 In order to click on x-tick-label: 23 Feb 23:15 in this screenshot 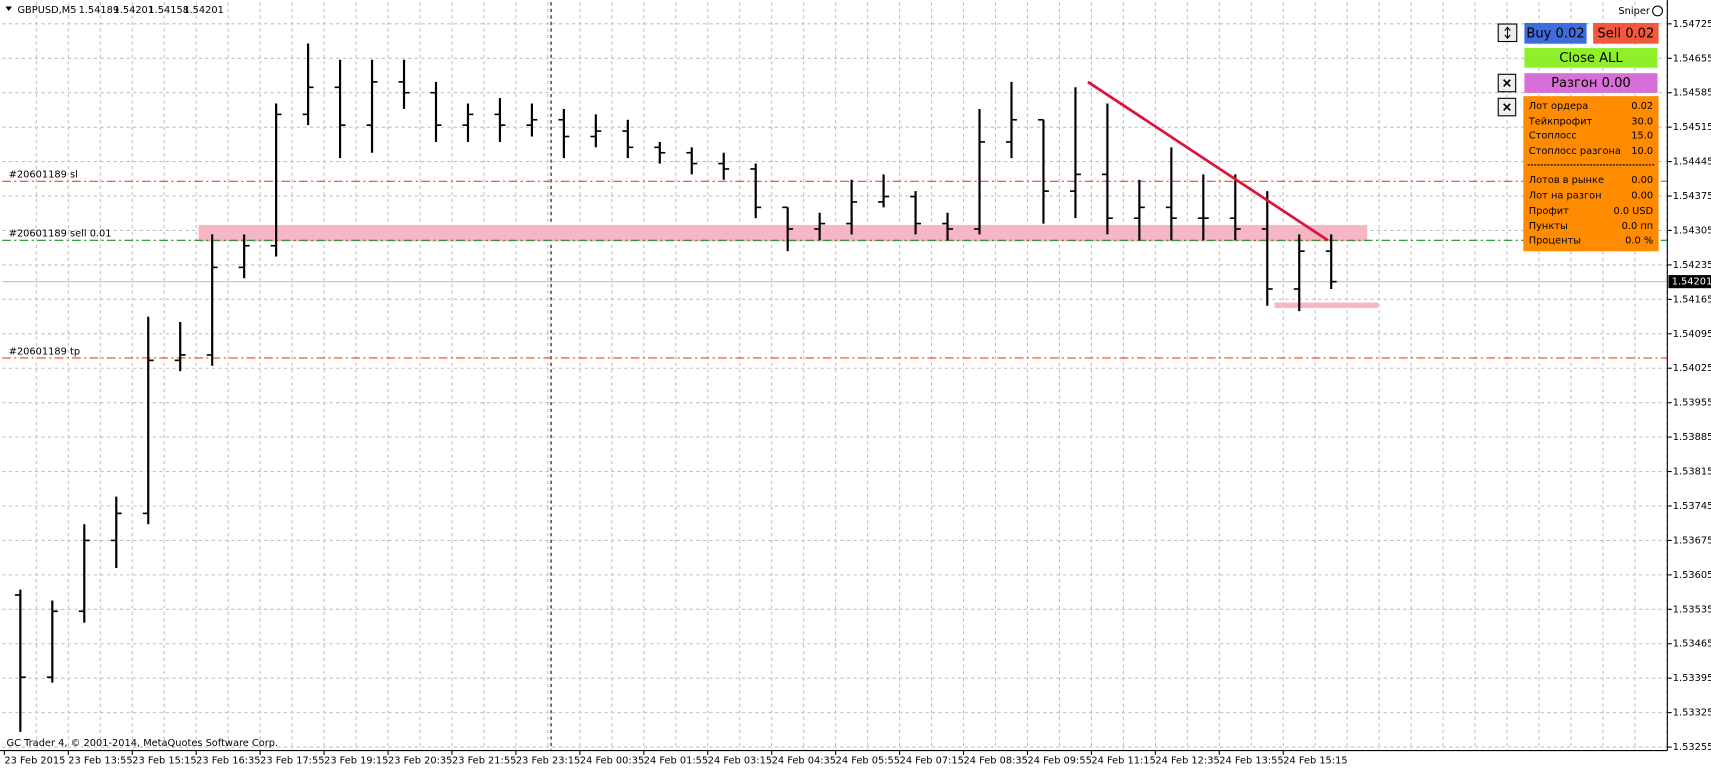, I will do `click(548, 760)`.